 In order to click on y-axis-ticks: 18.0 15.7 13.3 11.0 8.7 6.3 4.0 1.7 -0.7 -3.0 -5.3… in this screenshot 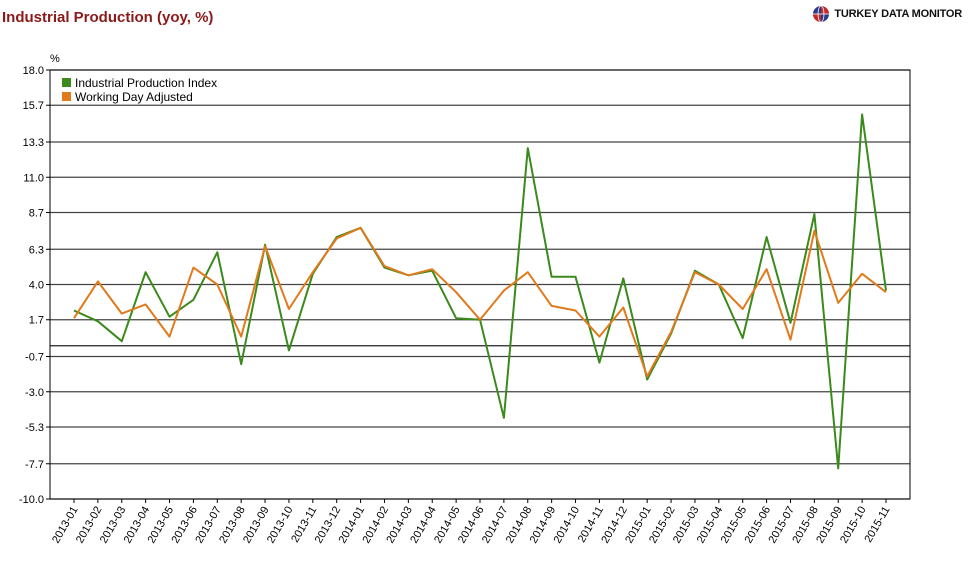, I will do `click(34, 285)`.